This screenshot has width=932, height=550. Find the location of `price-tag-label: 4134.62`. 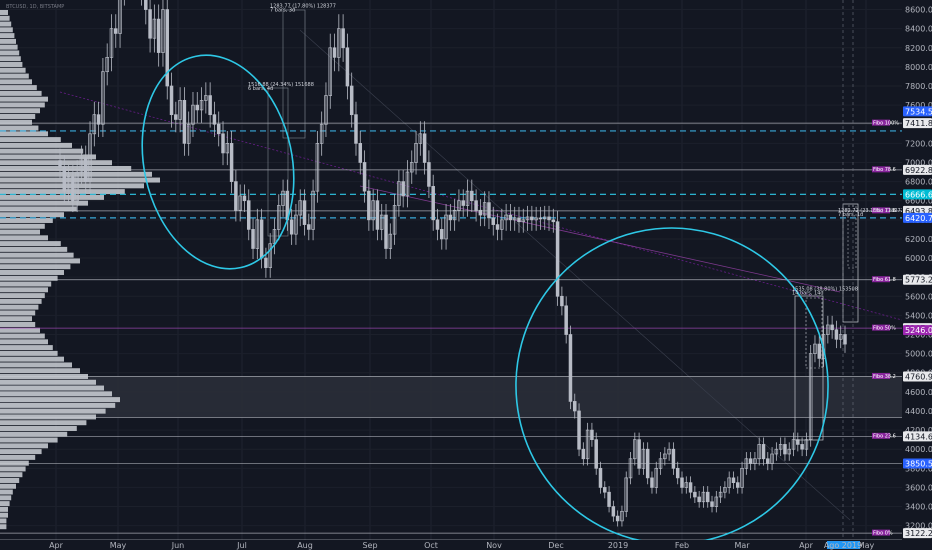

price-tag-label: 4134.62 is located at coordinates (918, 436).